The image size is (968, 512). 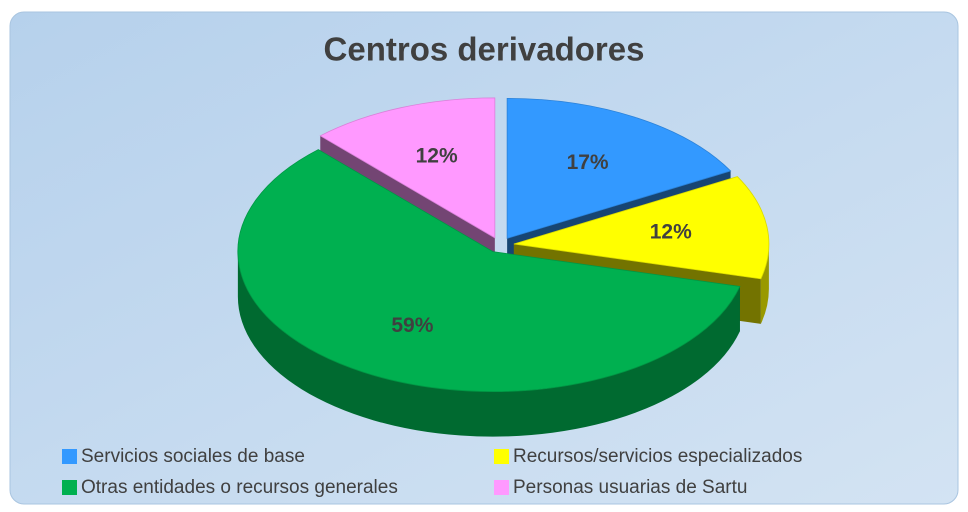 I want to click on legend-label: Personas usuarias de Sartu, so click(x=630, y=487).